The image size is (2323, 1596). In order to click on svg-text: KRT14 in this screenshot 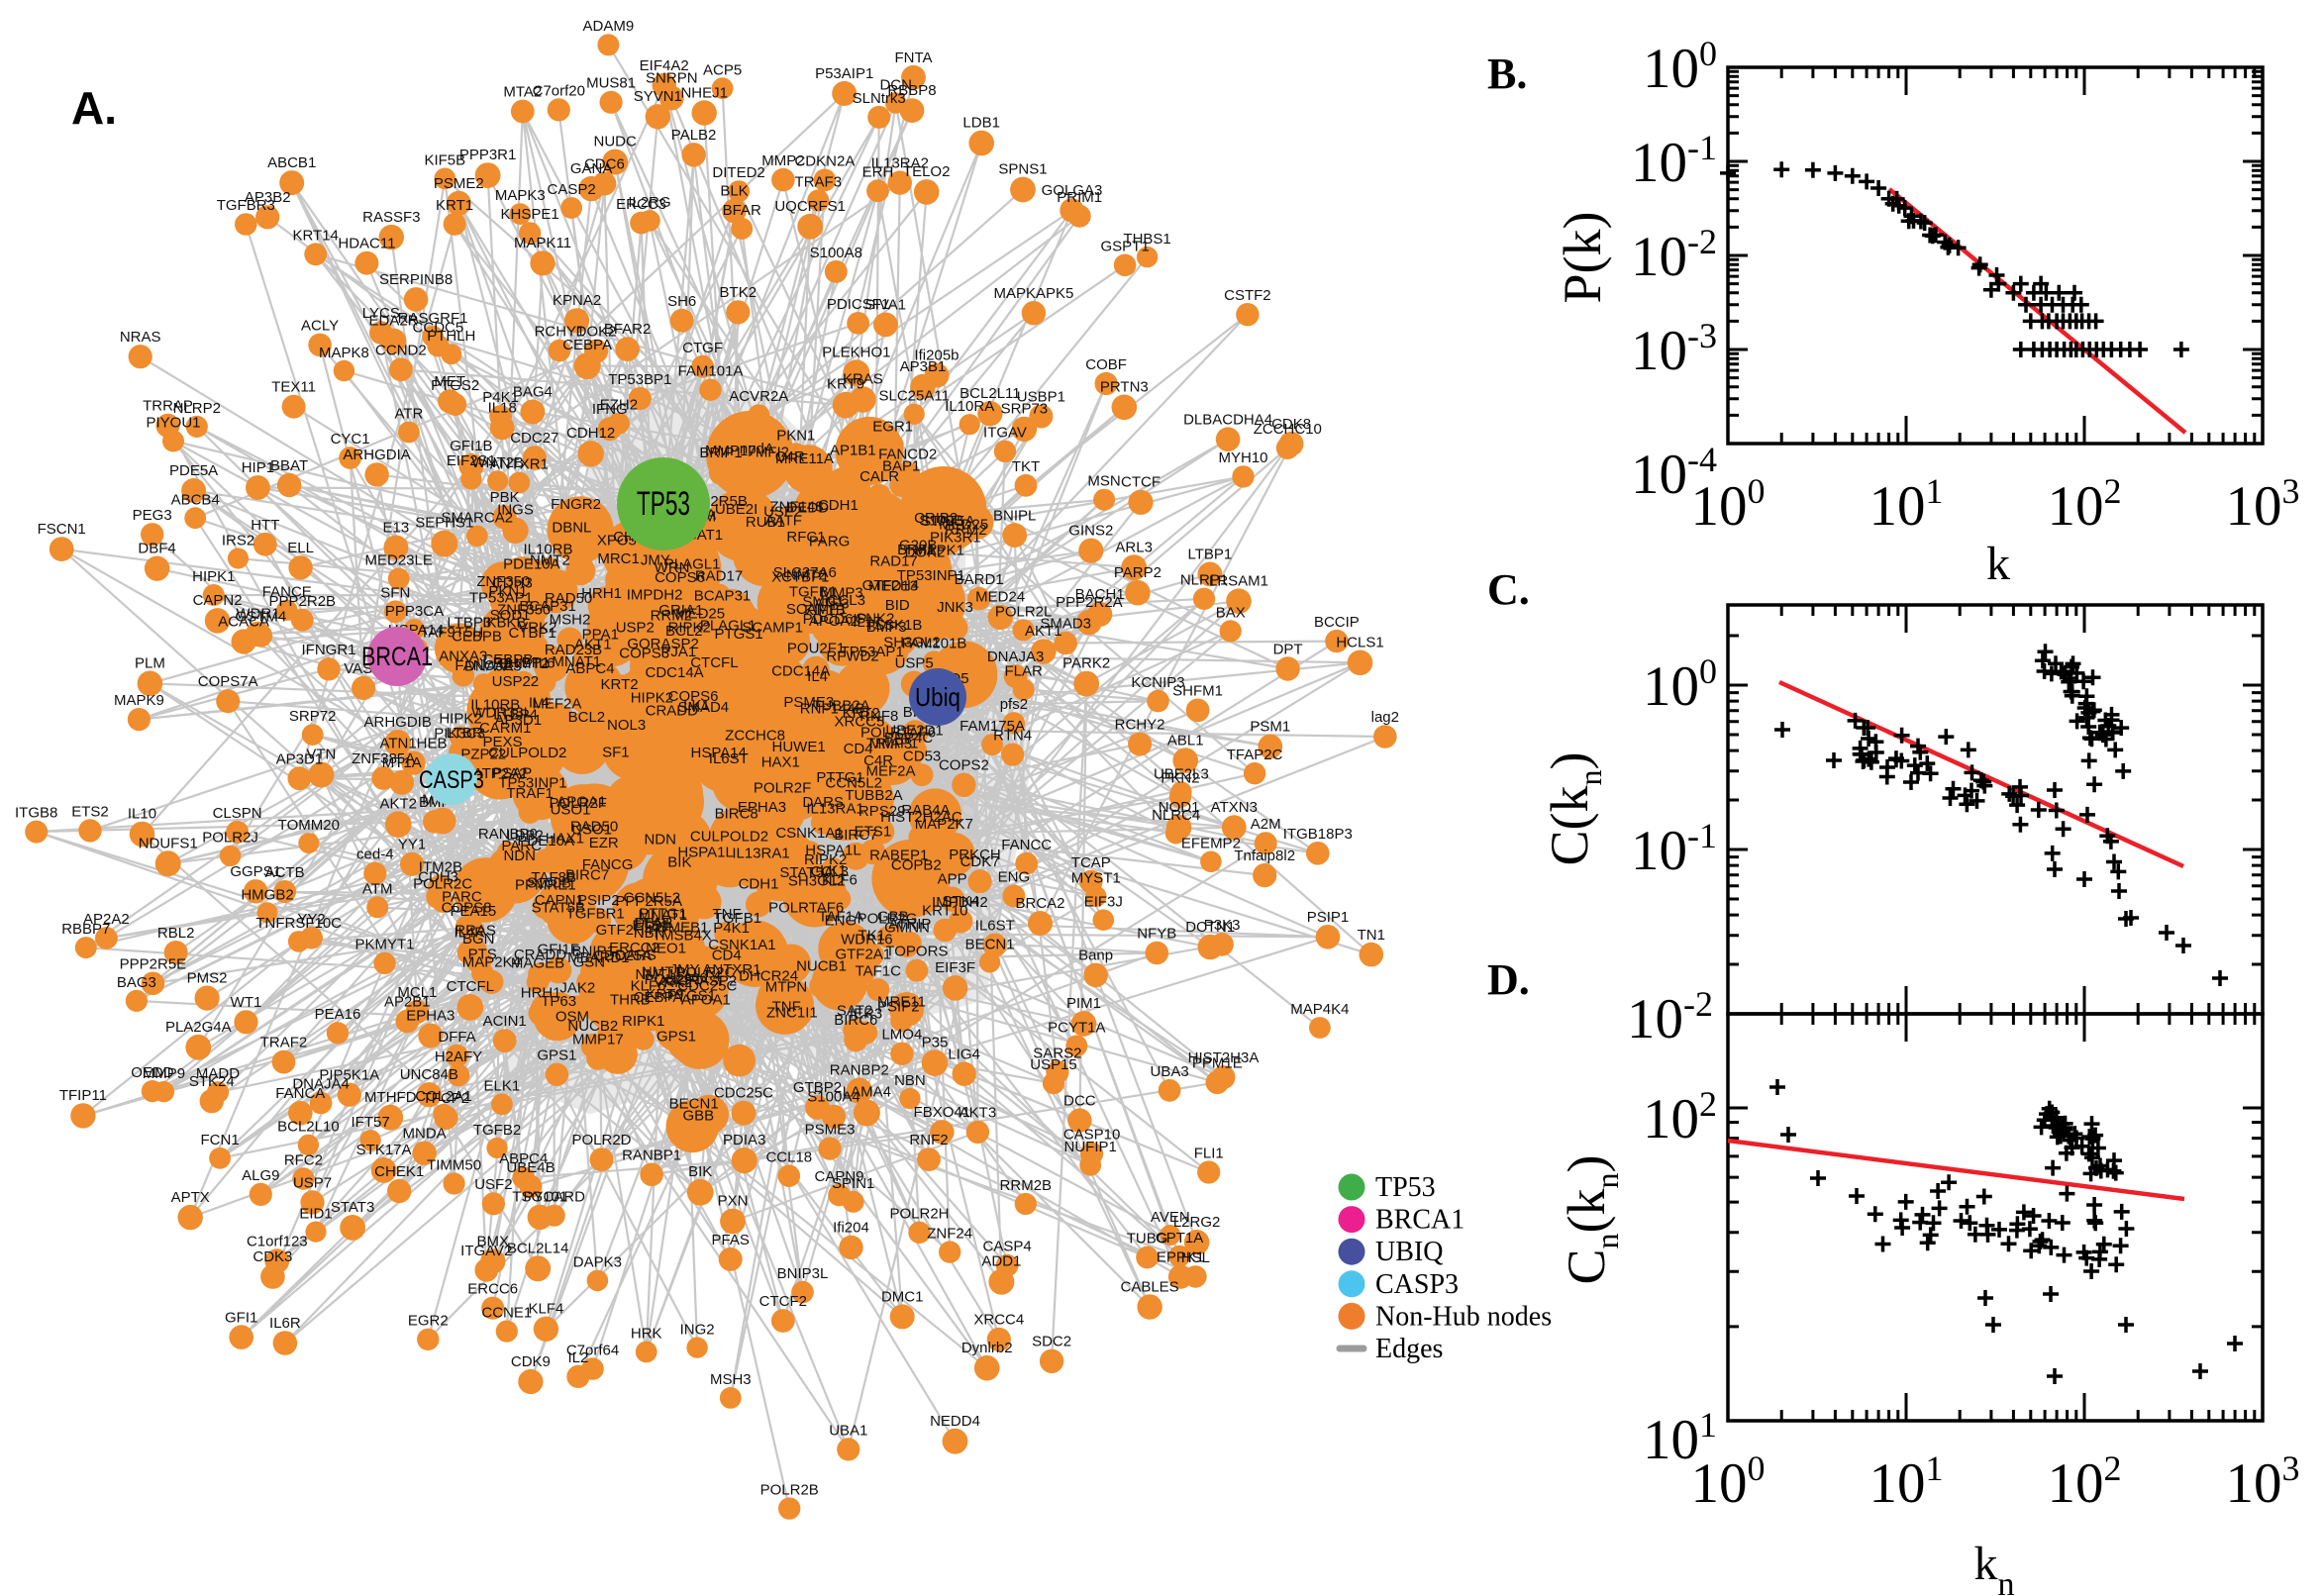, I will do `click(315, 235)`.